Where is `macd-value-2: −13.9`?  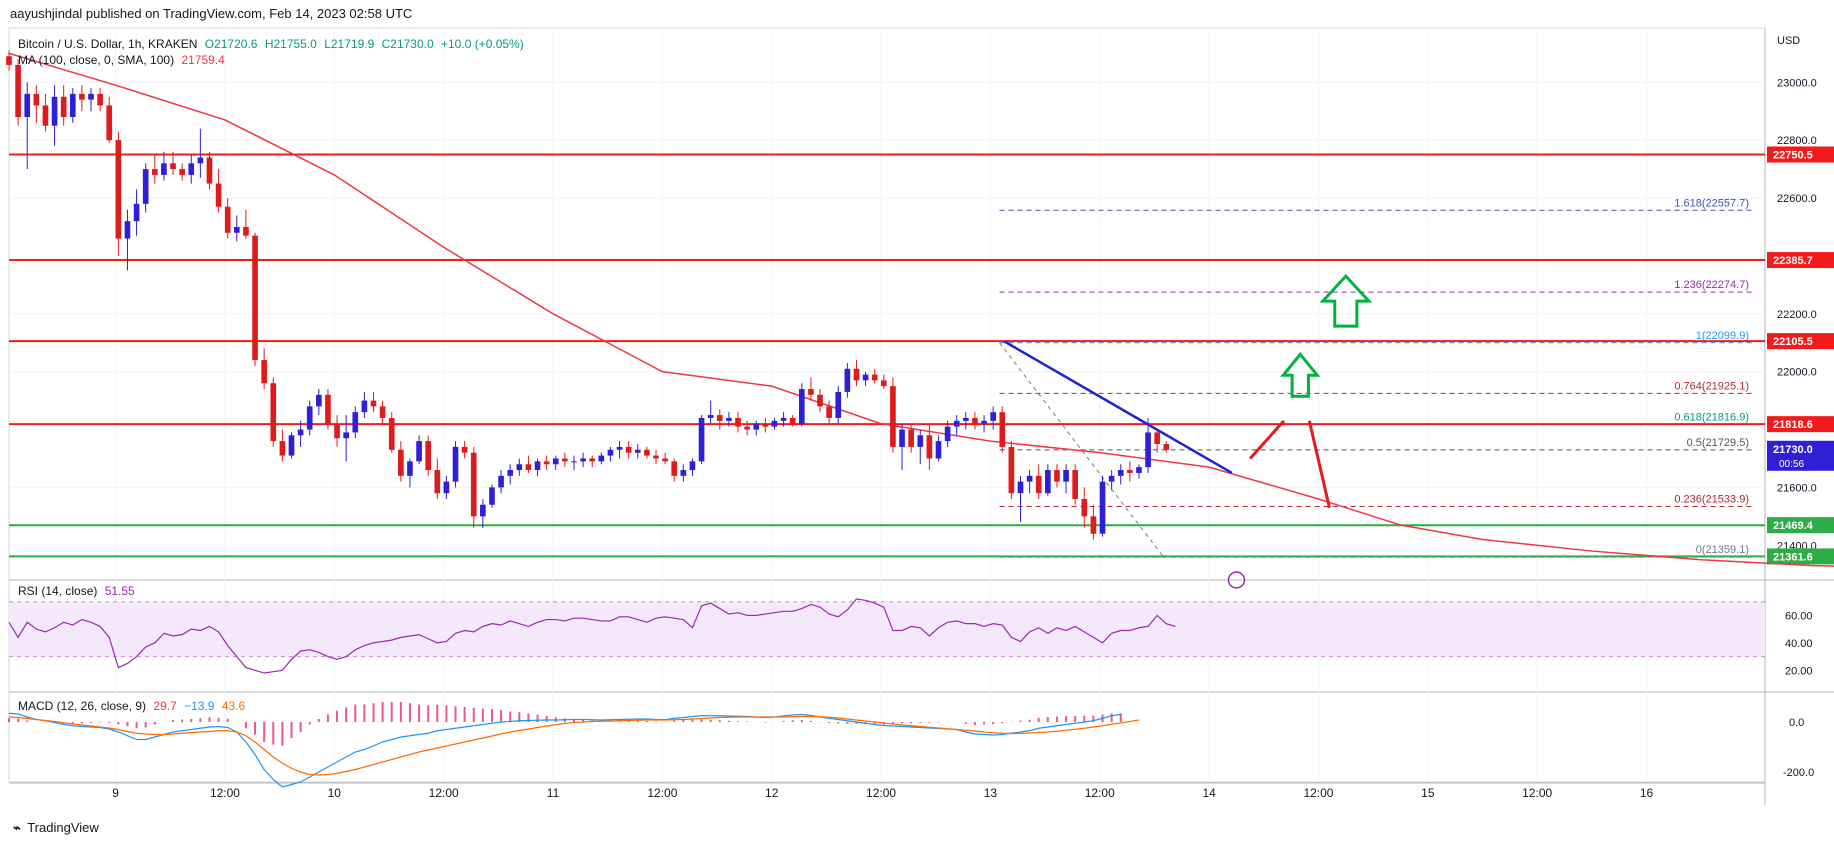 macd-value-2: −13.9 is located at coordinates (199, 706).